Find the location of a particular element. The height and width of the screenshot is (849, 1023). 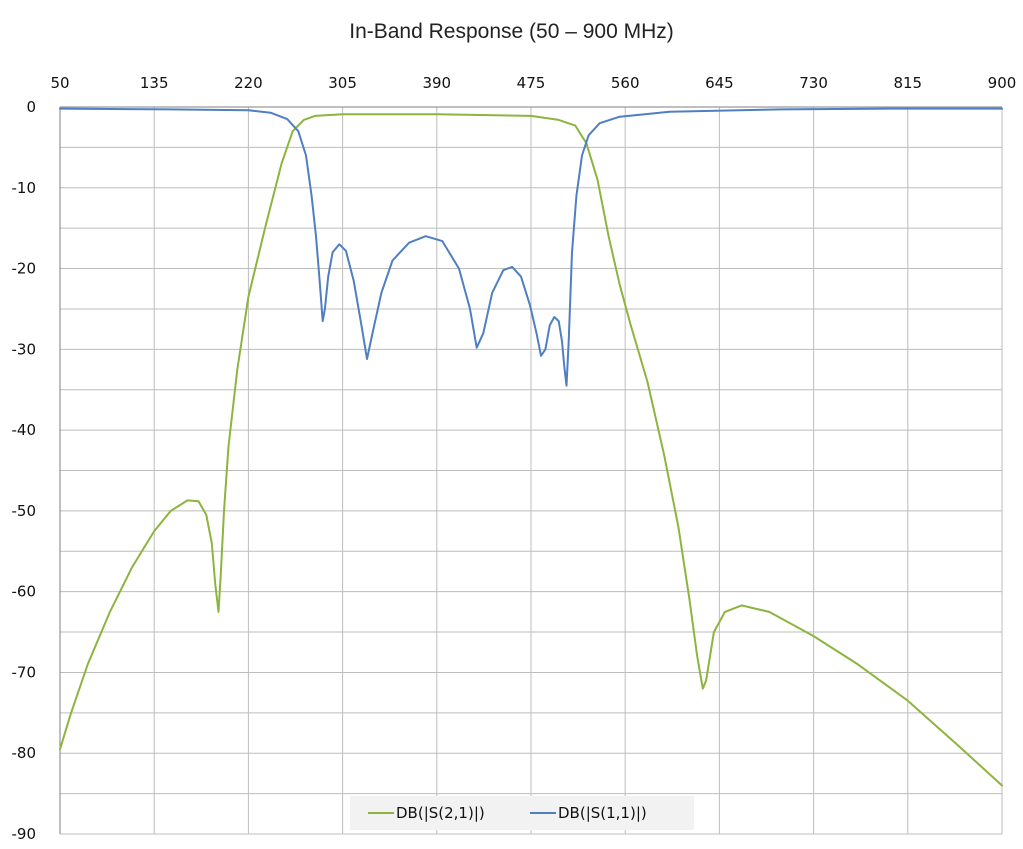

legend-label: DB(|S(2,1)|) is located at coordinates (440, 813).